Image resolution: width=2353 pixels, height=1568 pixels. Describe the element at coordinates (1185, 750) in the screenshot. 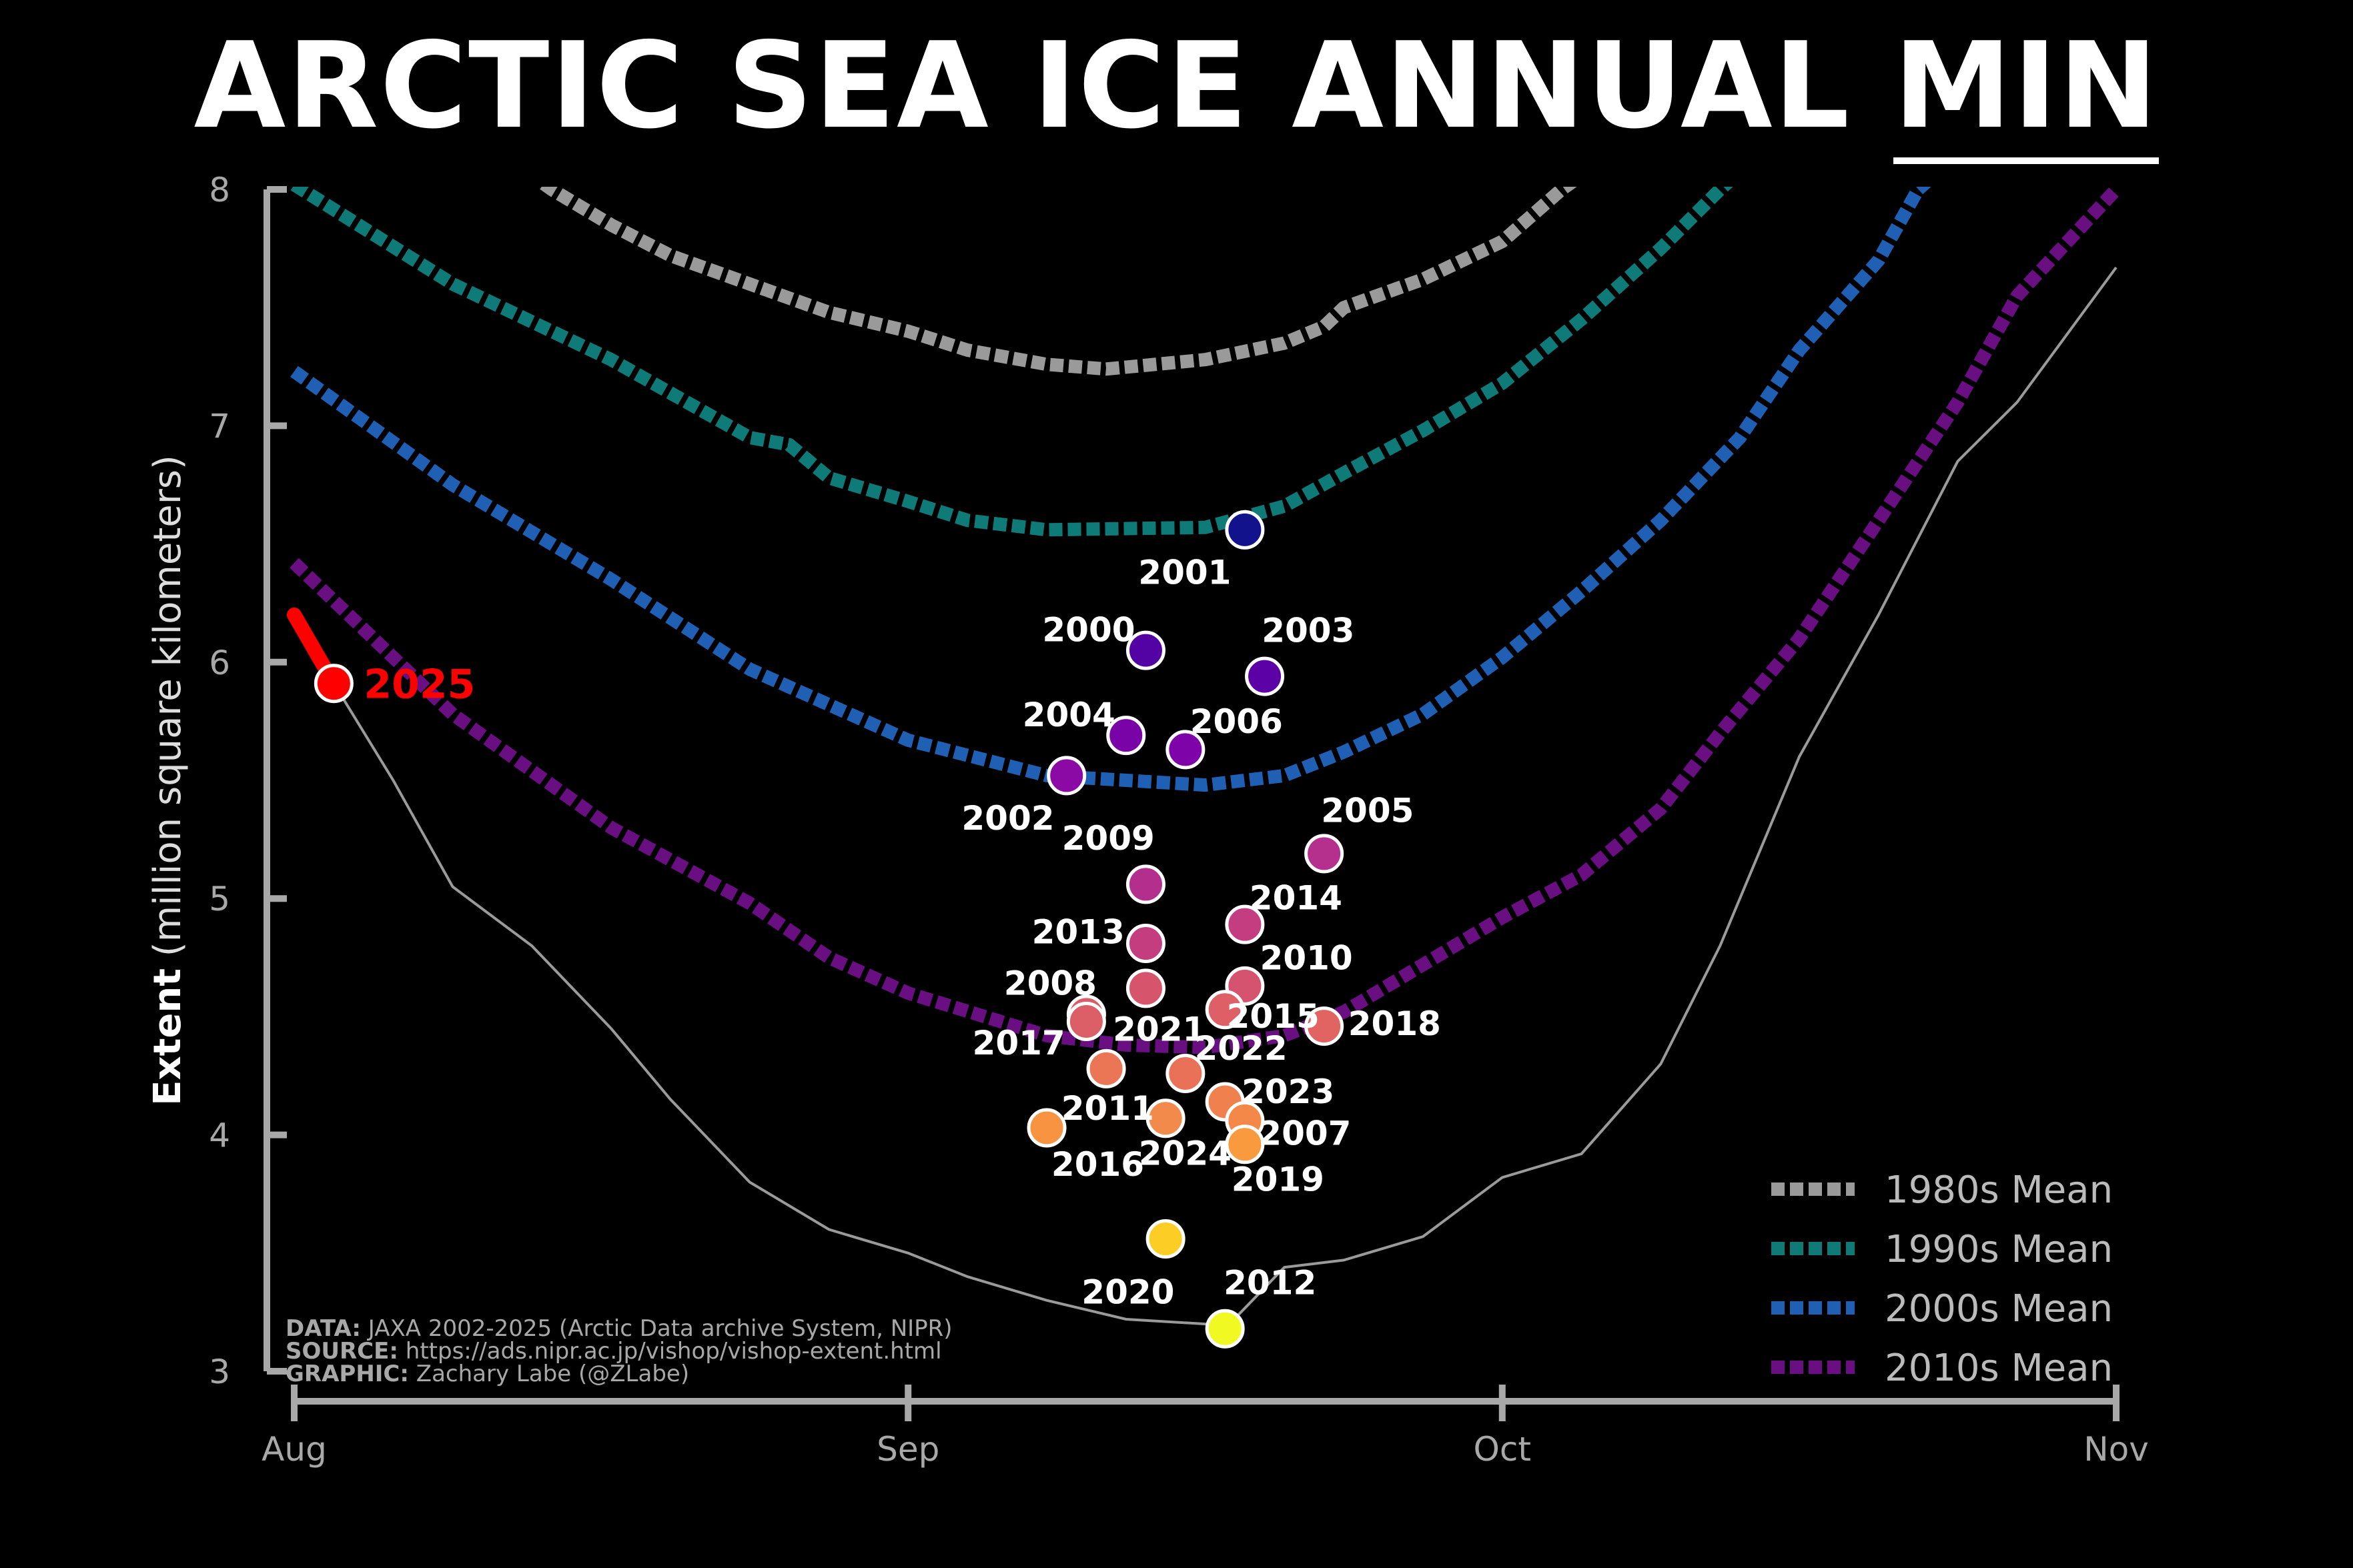

I see `point-2006` at that location.